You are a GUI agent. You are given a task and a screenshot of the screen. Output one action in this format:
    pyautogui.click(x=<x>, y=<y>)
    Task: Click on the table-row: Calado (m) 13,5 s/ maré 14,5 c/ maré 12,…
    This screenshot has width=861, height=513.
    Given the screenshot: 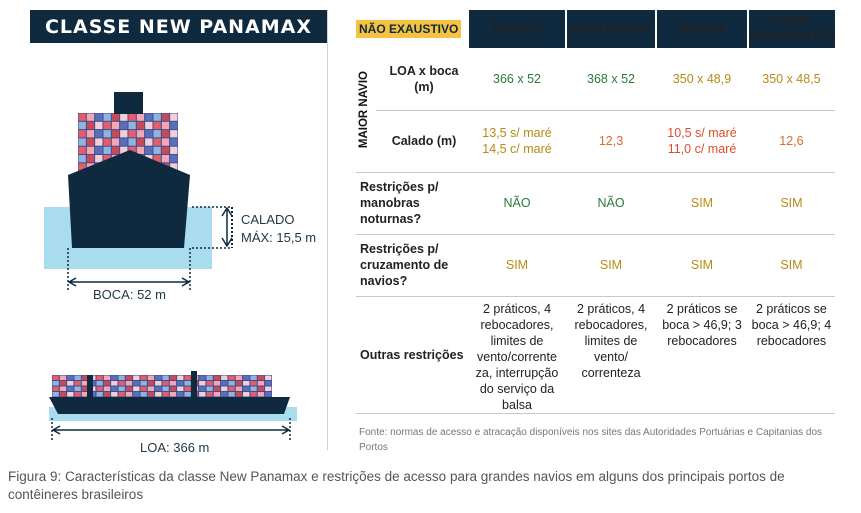 What is the action you would take?
    pyautogui.click(x=595, y=141)
    